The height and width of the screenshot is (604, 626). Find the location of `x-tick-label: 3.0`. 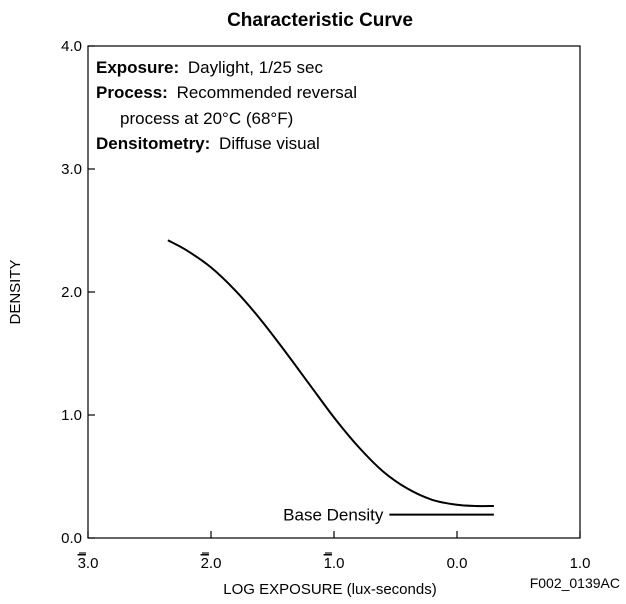

x-tick-label: 3.0 is located at coordinates (88, 563).